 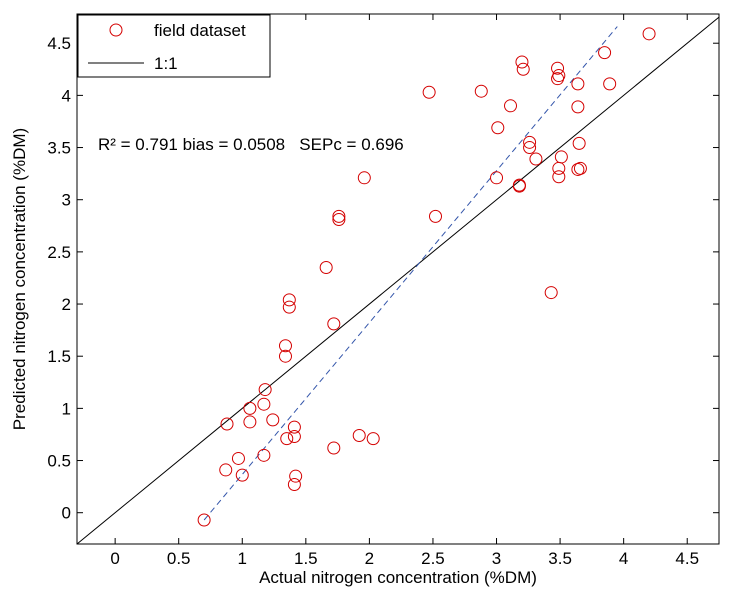 What do you see at coordinates (433, 558) in the screenshot?
I see `x-tick-label: 2.5` at bounding box center [433, 558].